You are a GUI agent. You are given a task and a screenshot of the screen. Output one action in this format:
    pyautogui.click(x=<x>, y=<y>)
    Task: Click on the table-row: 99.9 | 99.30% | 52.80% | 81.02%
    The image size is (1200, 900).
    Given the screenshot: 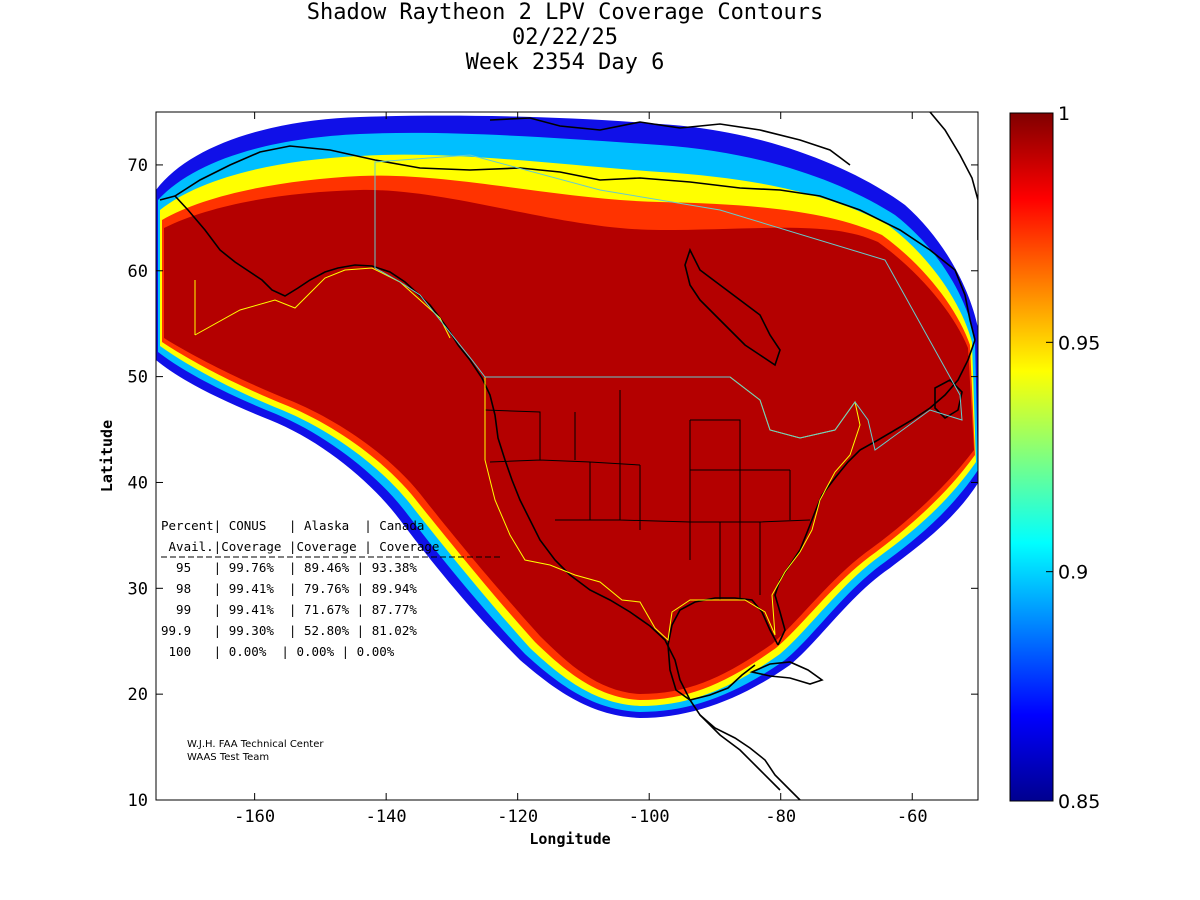 What is the action you would take?
    pyautogui.click(x=289, y=630)
    